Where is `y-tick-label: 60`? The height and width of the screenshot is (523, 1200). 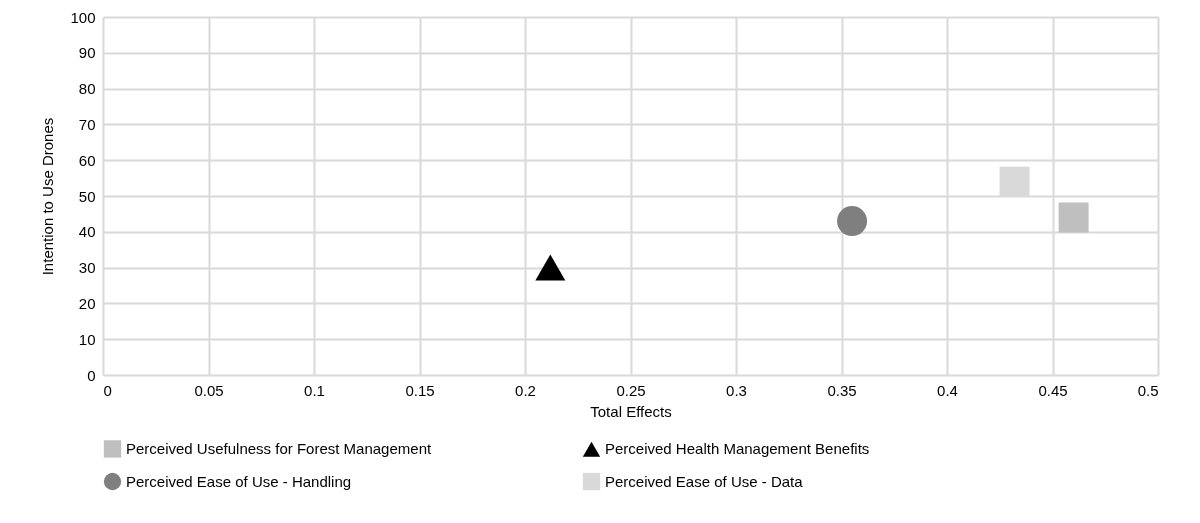
y-tick-label: 60 is located at coordinates (87, 160).